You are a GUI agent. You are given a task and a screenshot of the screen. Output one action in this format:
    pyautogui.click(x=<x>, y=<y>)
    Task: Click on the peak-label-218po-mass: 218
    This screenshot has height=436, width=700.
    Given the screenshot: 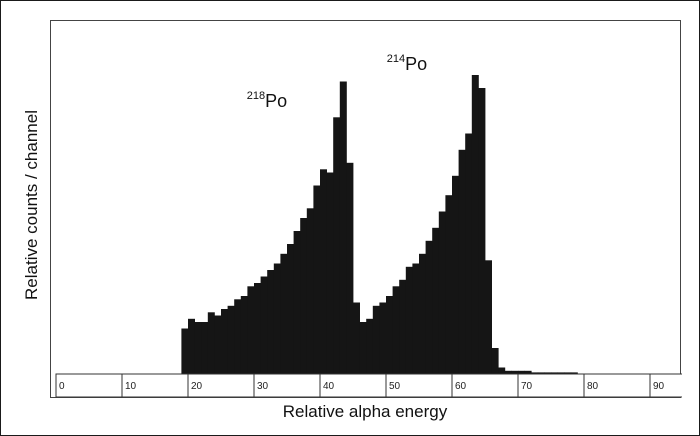 What is the action you would take?
    pyautogui.click(x=256, y=96)
    